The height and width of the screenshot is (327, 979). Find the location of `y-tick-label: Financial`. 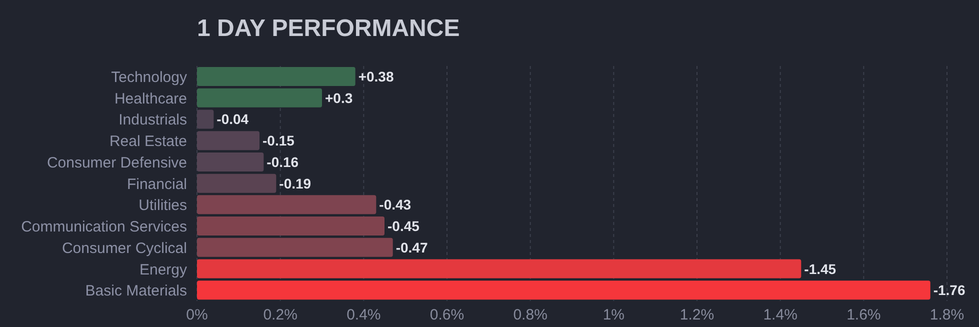

y-tick-label: Financial is located at coordinates (156, 184).